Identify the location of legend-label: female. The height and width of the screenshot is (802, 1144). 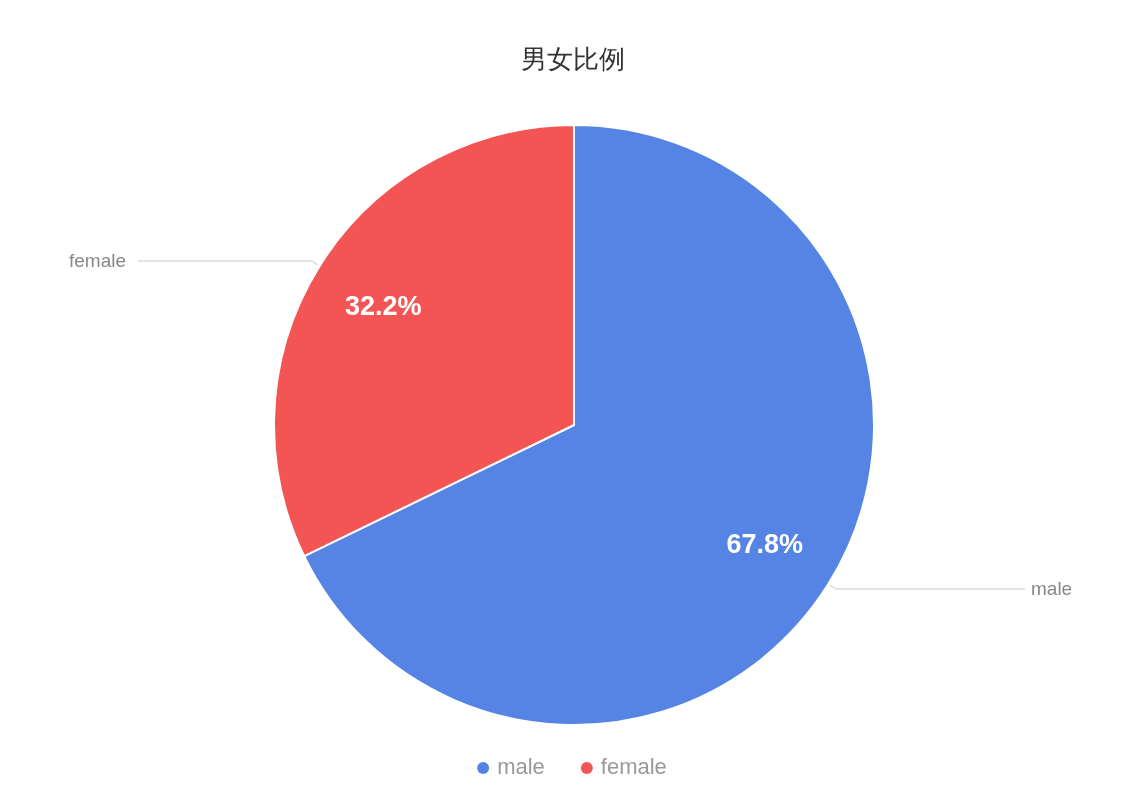
(633, 766).